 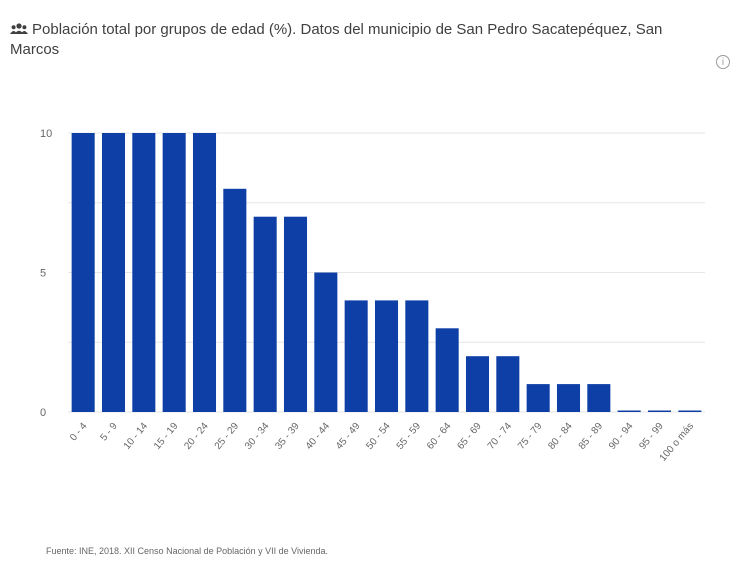 What do you see at coordinates (136, 436) in the screenshot?
I see `x-tick-label: 10 - 14` at bounding box center [136, 436].